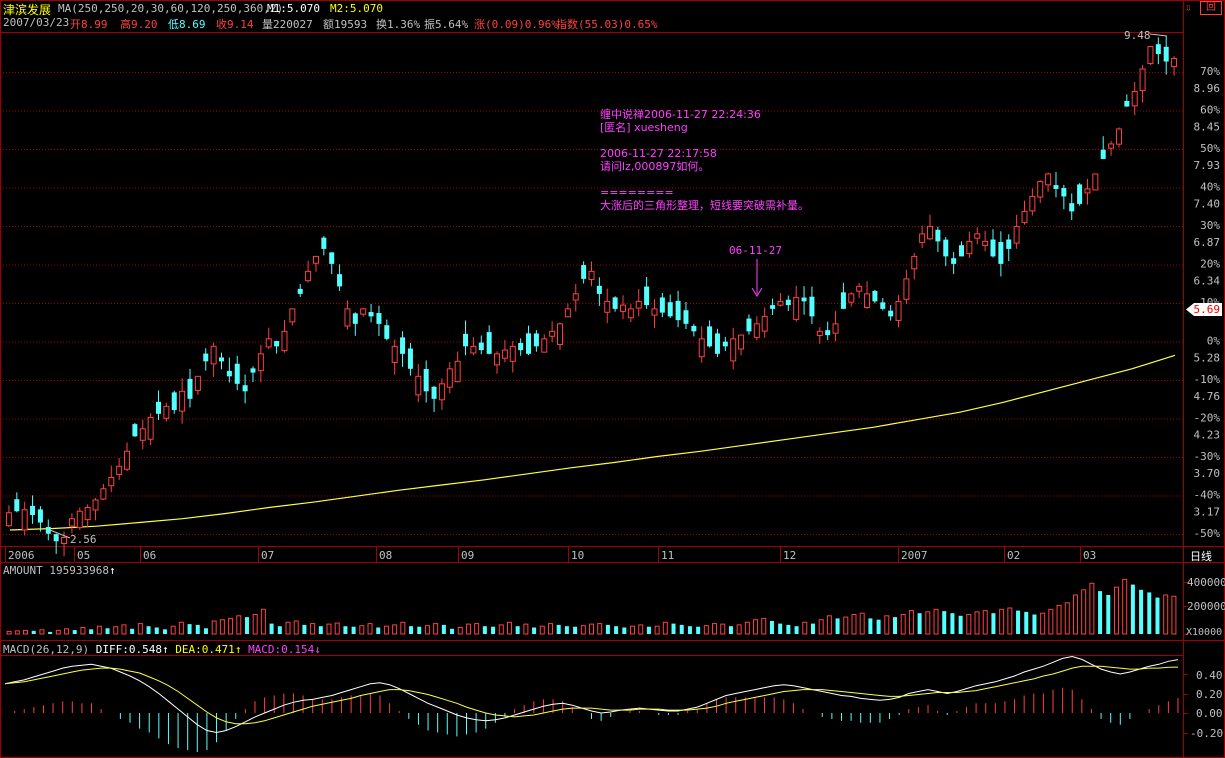 This screenshot has width=1225, height=758. What do you see at coordinates (1013, 555) in the screenshot?
I see `x-axis-label: 02` at bounding box center [1013, 555].